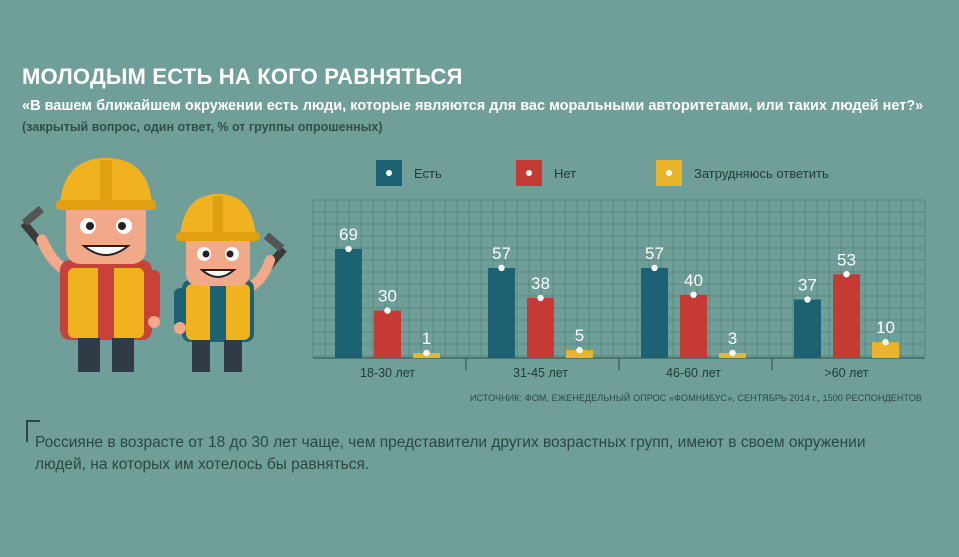 This screenshot has height=557, width=959. What do you see at coordinates (885, 327) in the screenshot?
I see `data-label: 10` at bounding box center [885, 327].